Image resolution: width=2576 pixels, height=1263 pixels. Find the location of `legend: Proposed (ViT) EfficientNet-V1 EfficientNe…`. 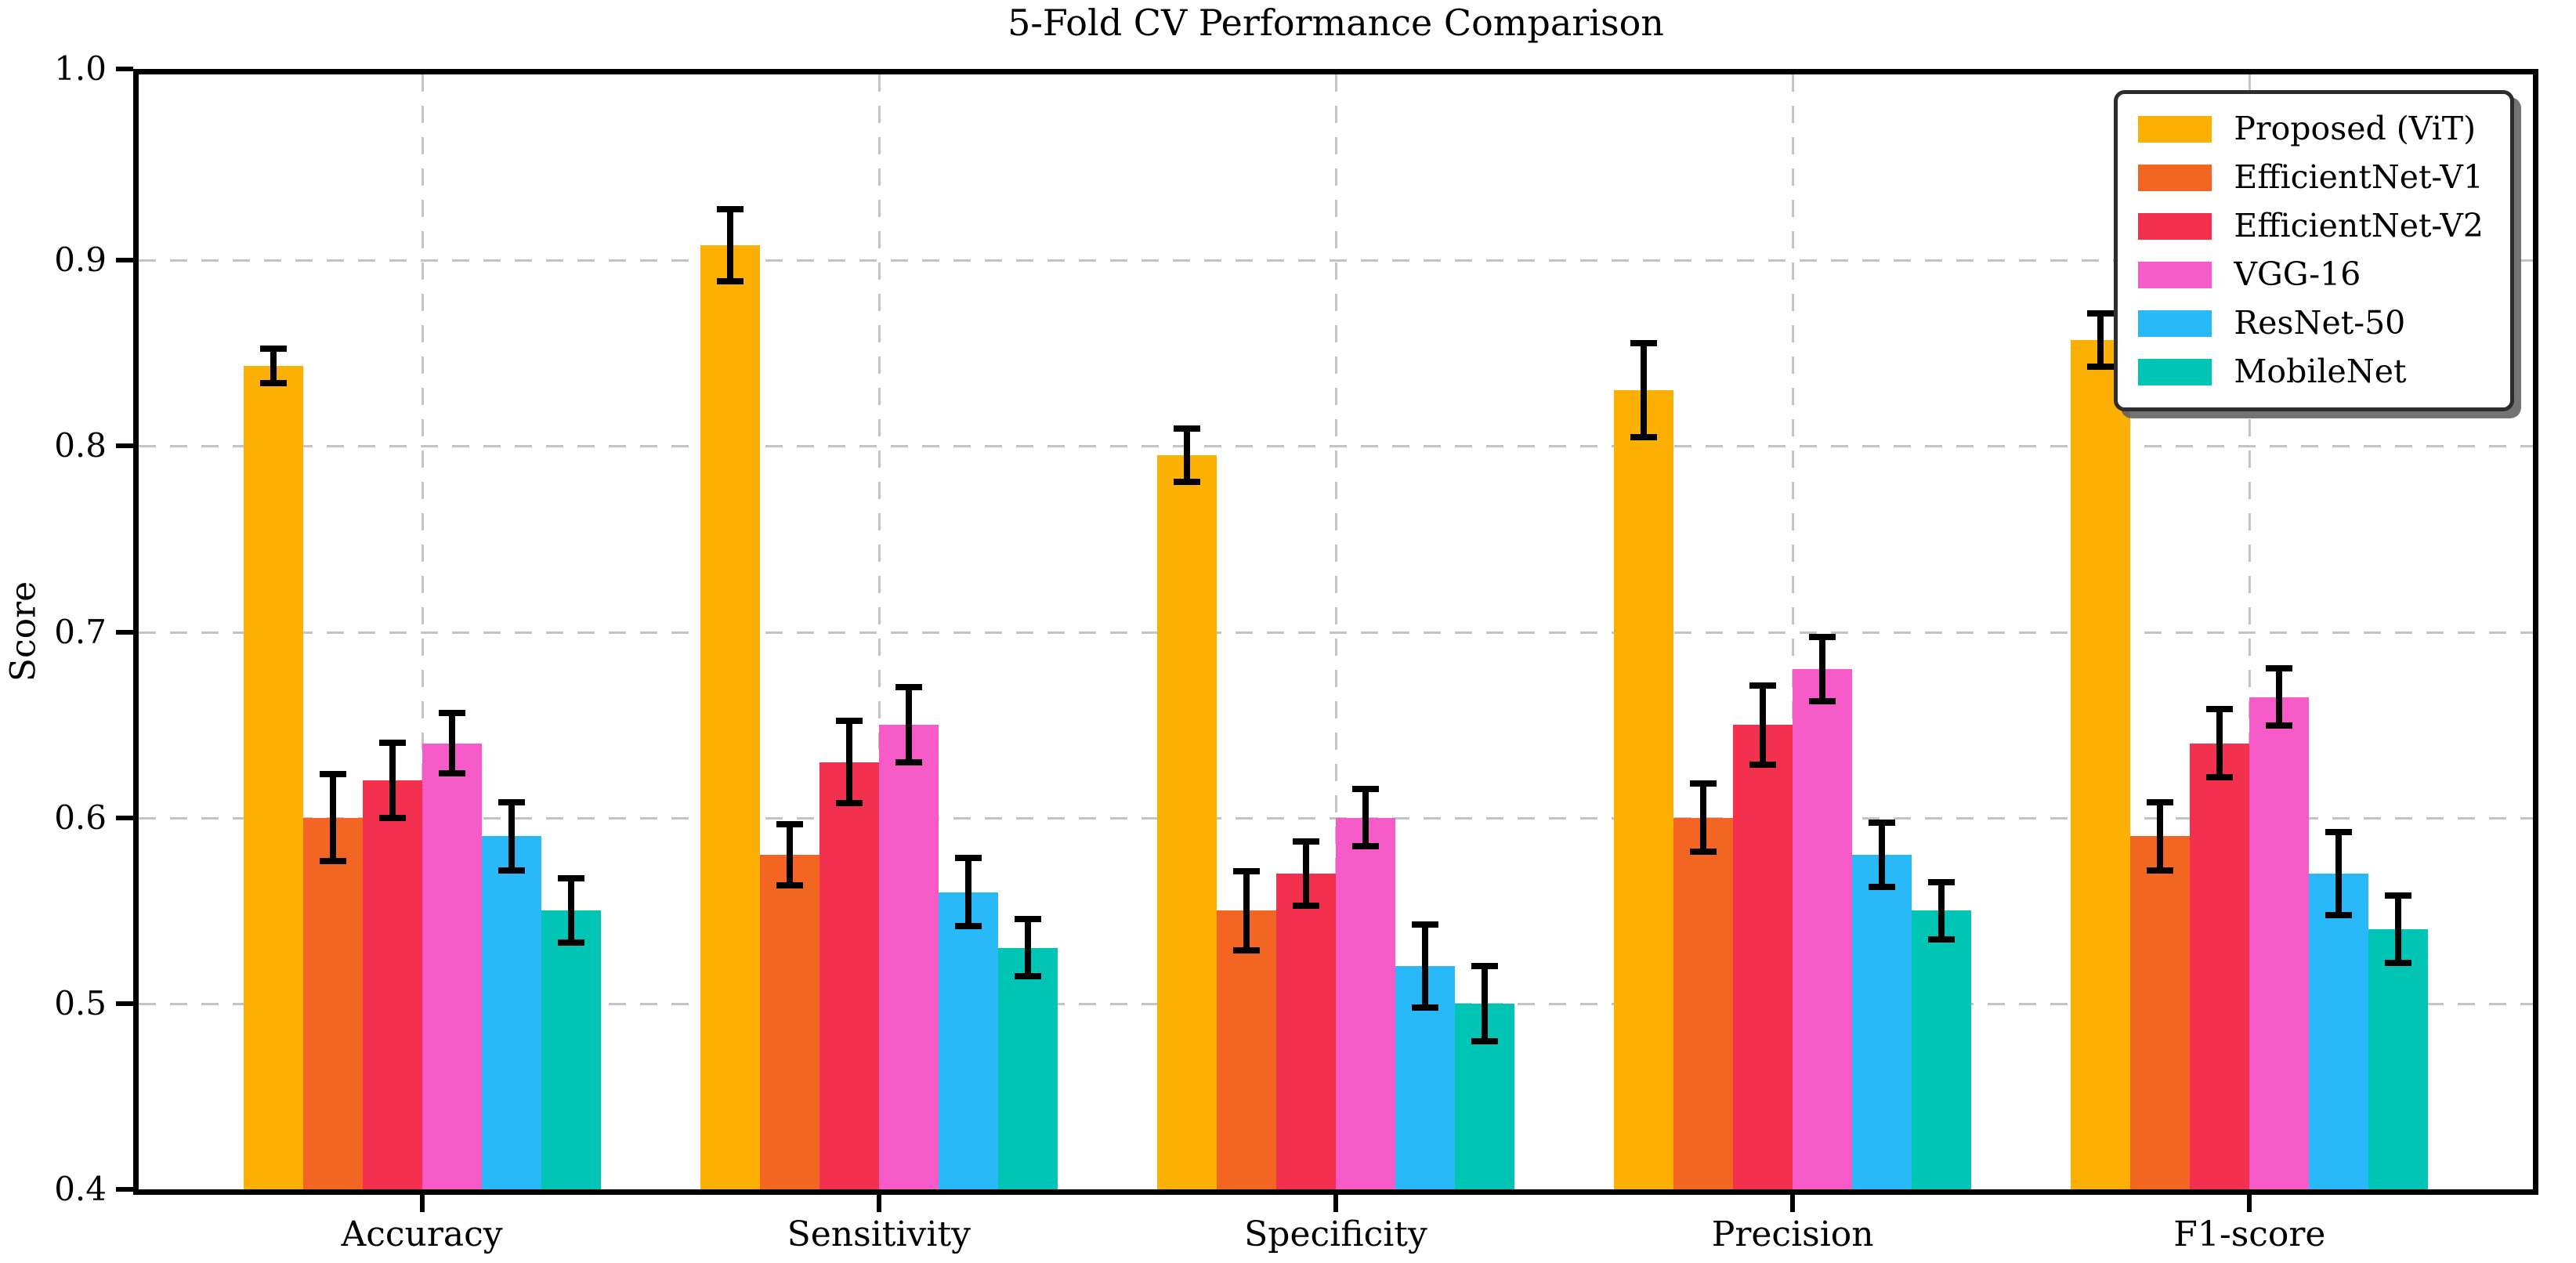

legend: Proposed (ViT) EfficientNet-V1 EfficientNe… is located at coordinates (2314, 251).